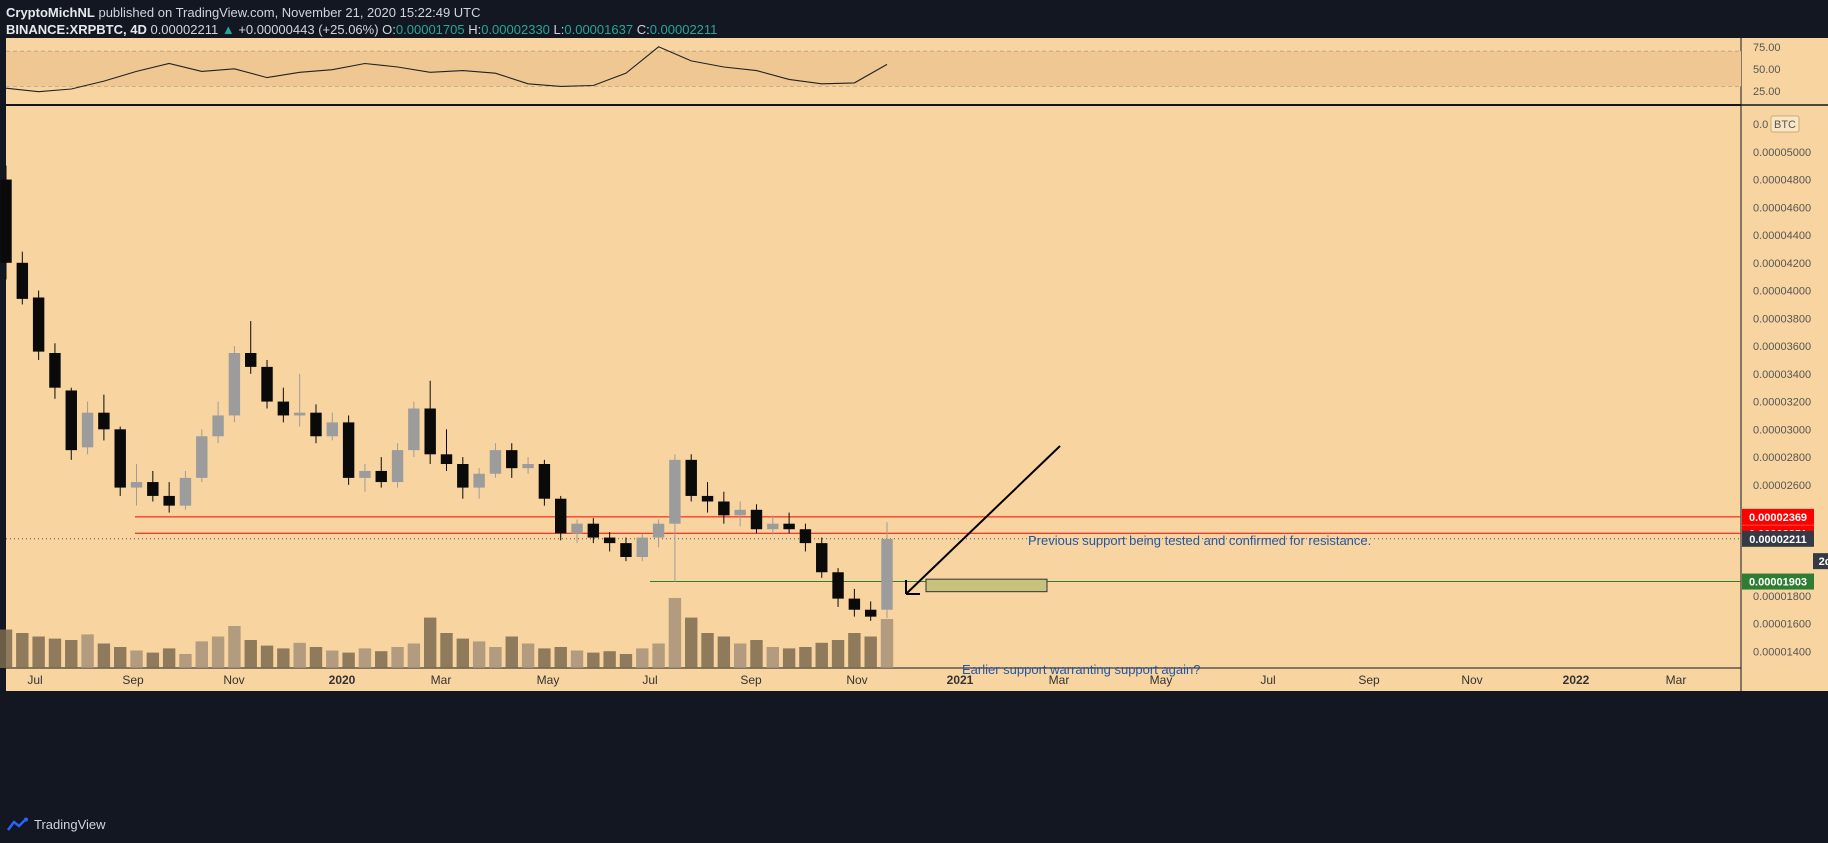 The height and width of the screenshot is (843, 1828). Describe the element at coordinates (308, 29) in the screenshot. I see `change-value: +0.00000443 (+25.06%)` at that location.